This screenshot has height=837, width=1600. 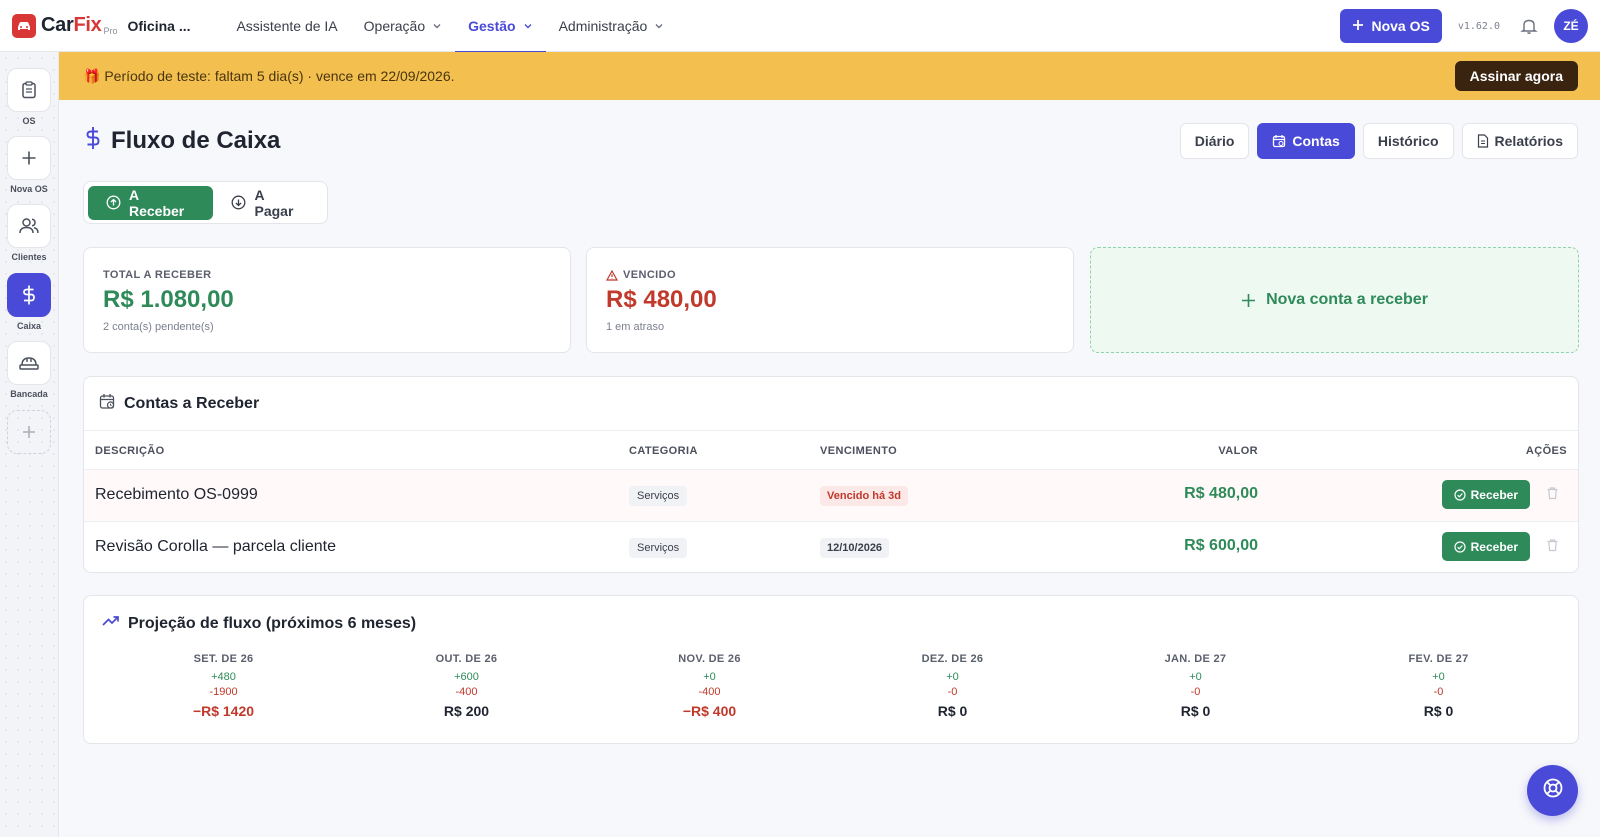 I want to click on nav-item-administracao: Administração, so click(x=612, y=26).